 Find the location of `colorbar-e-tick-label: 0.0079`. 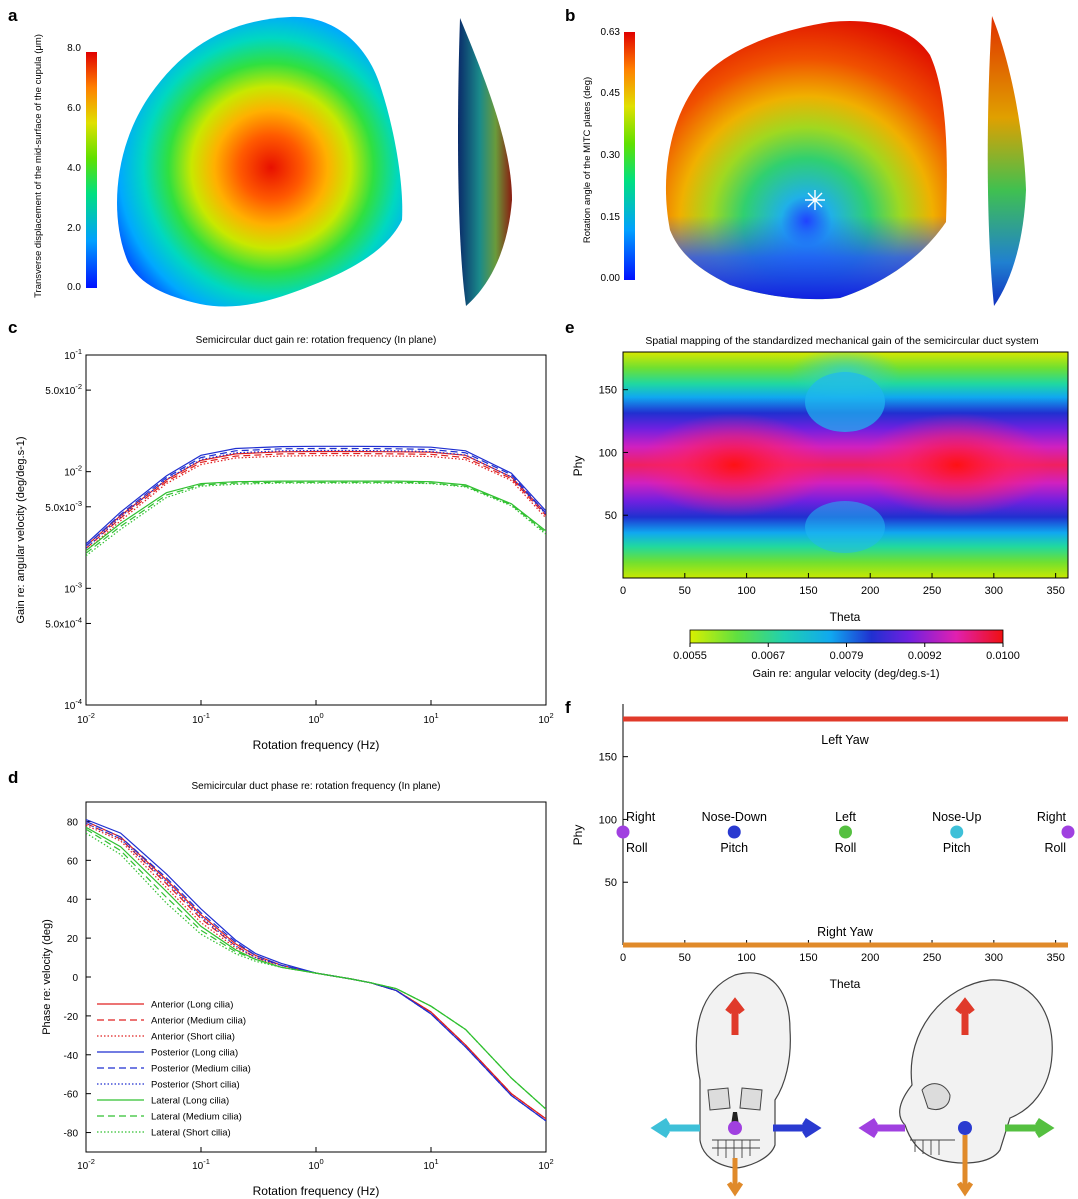

colorbar-e-tick-label: 0.0079 is located at coordinates (847, 656).